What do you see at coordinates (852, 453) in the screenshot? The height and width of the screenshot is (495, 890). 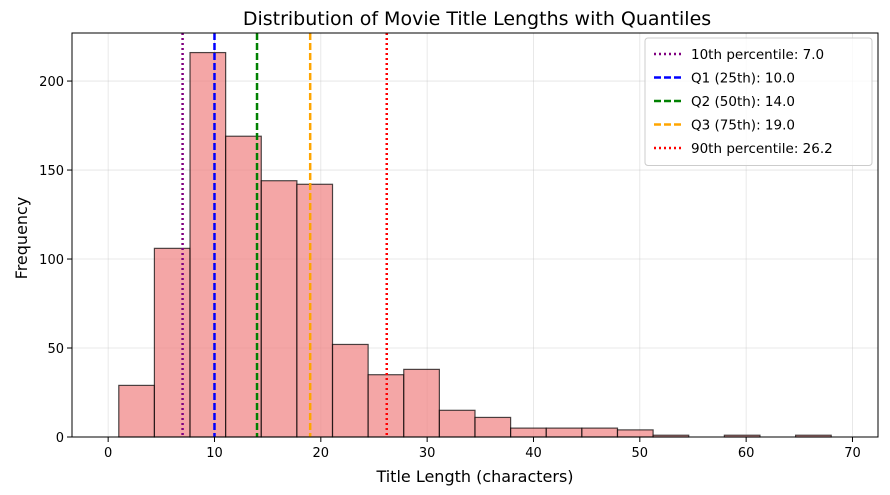 I see `x-tick-label: 70` at bounding box center [852, 453].